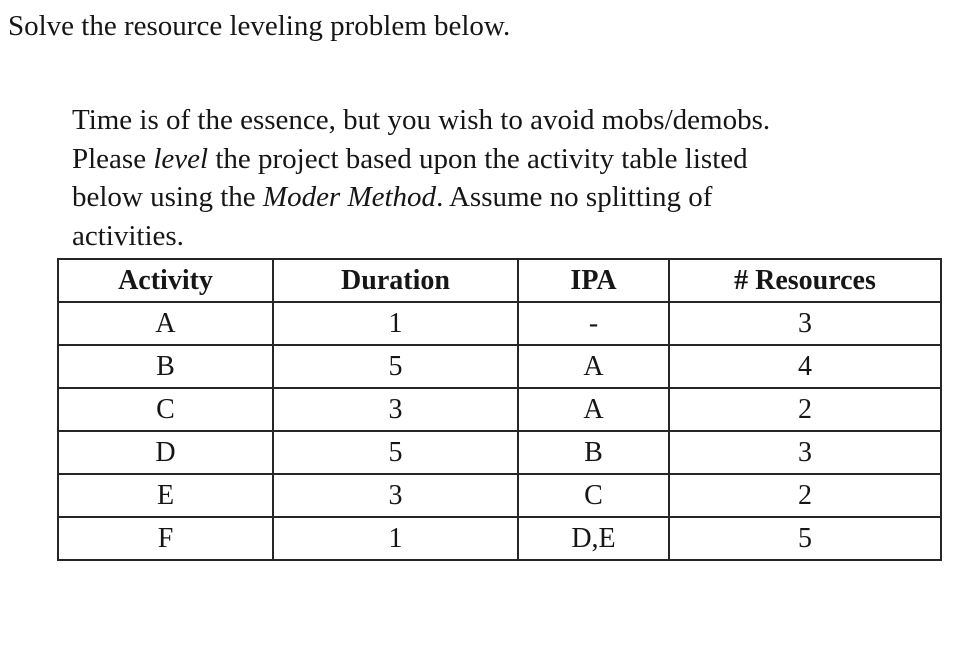  Describe the element at coordinates (574, 197) in the screenshot. I see `statement-text-segment: . Assume no splitting of` at that location.